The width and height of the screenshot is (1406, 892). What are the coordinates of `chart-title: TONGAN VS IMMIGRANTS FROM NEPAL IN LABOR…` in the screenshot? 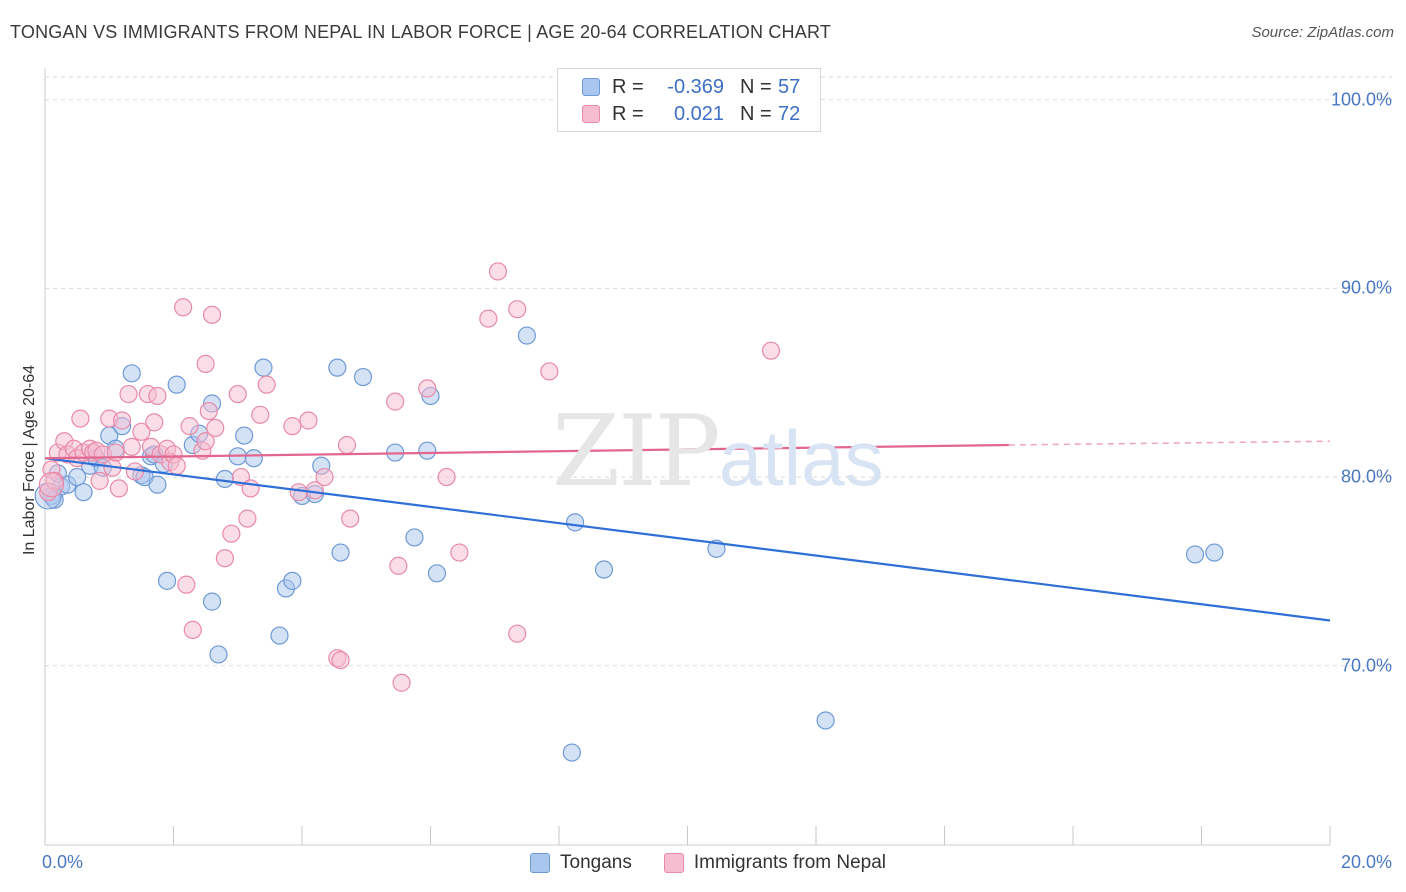 It's located at (421, 32).